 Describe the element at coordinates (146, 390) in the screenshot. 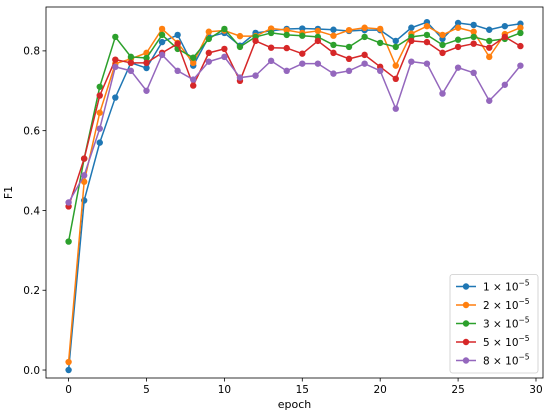

I see `x-tick-label: 5` at that location.